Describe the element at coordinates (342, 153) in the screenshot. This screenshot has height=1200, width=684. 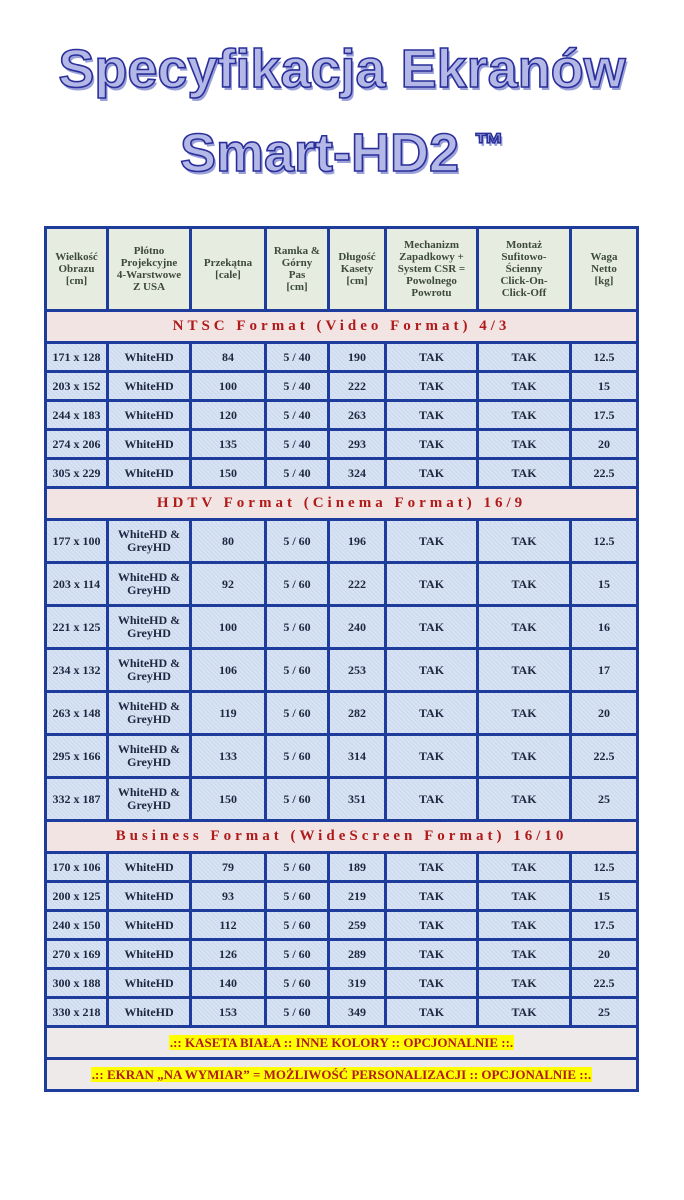
I see `page-subtitle: Smart-HD2 ™` at that location.